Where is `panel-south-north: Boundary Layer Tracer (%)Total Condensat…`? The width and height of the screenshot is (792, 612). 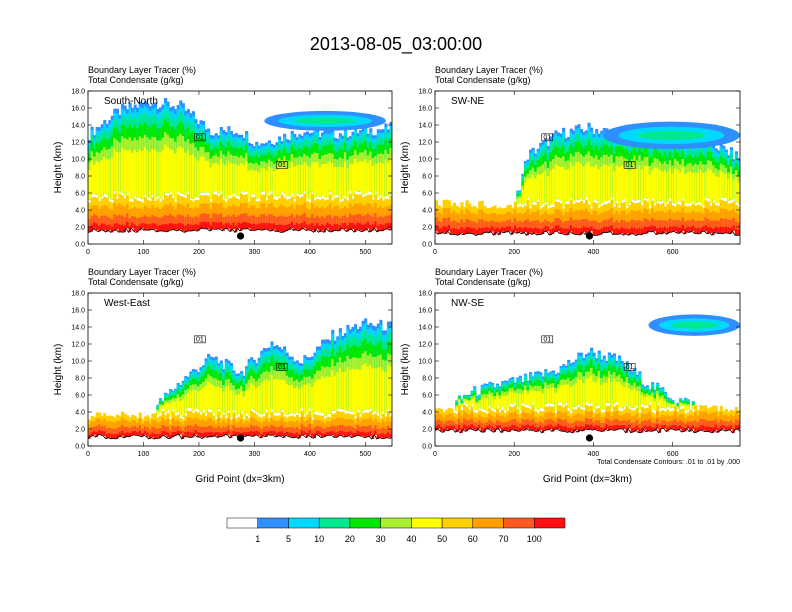 panel-south-north: Boundary Layer Tracer (%)Total Condensat… is located at coordinates (223, 160).